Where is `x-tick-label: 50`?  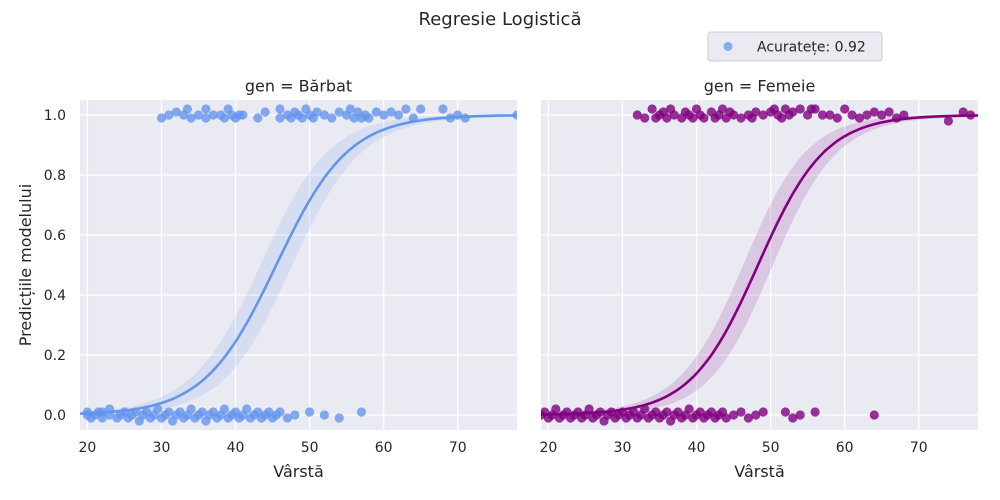 x-tick-label: 50 is located at coordinates (771, 448).